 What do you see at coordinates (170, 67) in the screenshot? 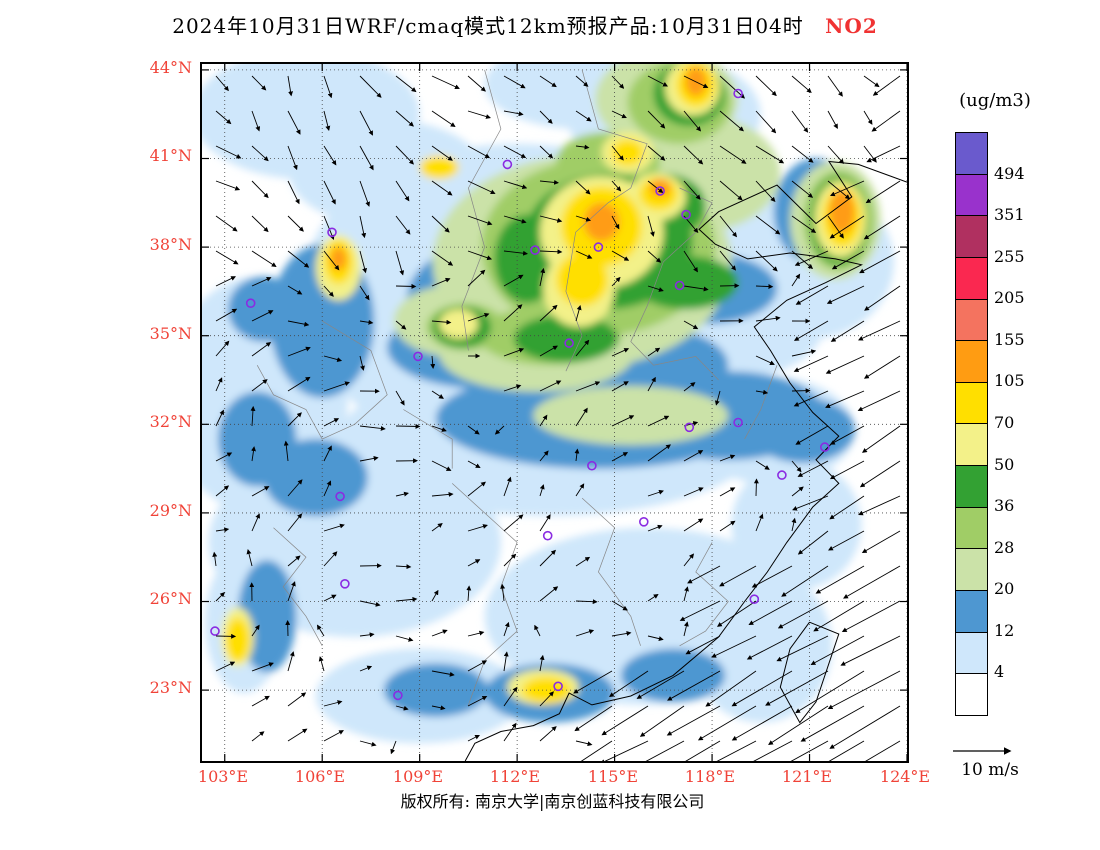
I see `lat-label: 44°N` at bounding box center [170, 67].